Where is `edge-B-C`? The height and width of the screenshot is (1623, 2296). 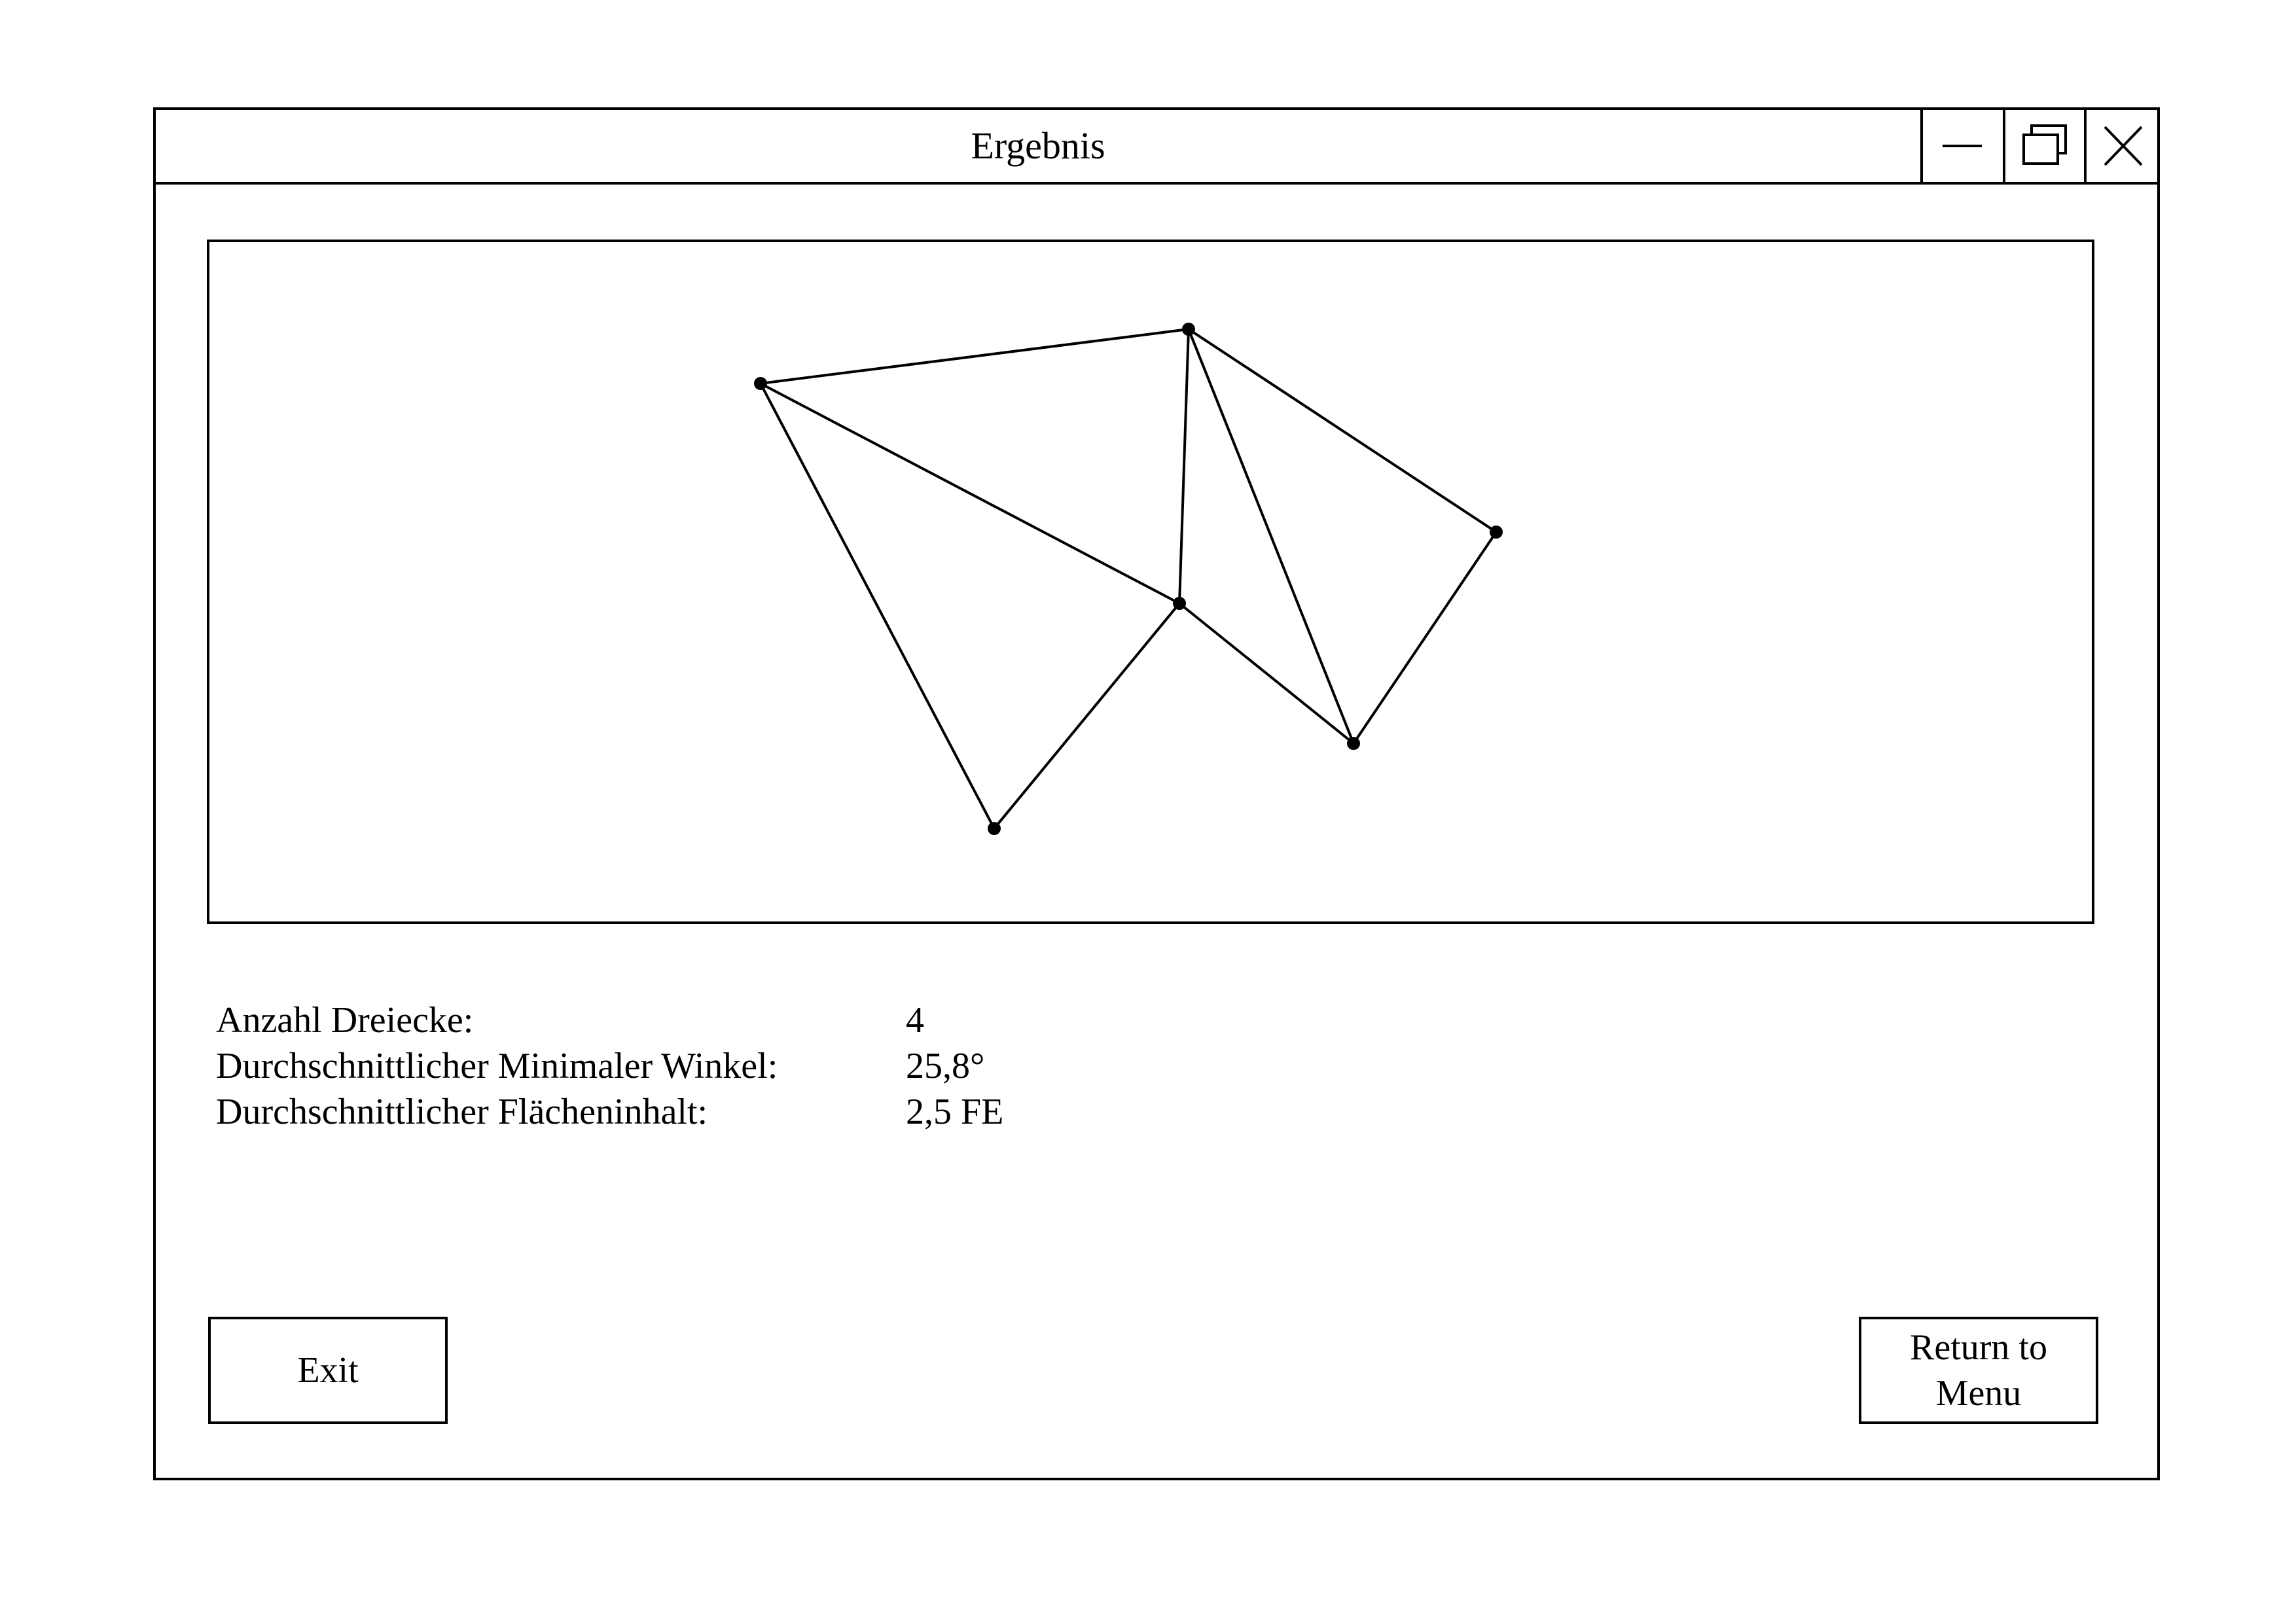 edge-B-C is located at coordinates (1342, 430).